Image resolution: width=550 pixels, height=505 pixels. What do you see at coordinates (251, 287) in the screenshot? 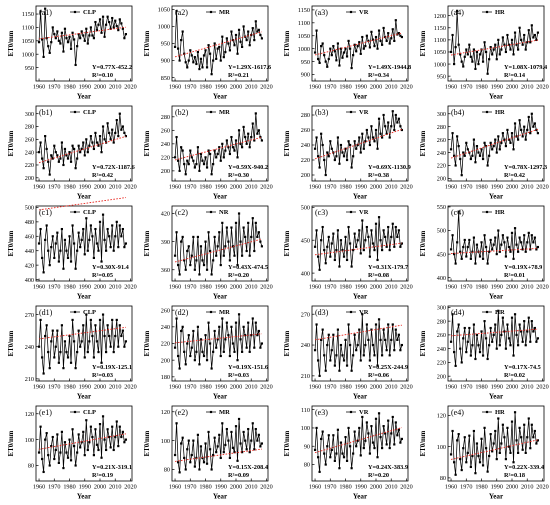
I see `x-tick-label: 2010` at bounding box center [251, 287].